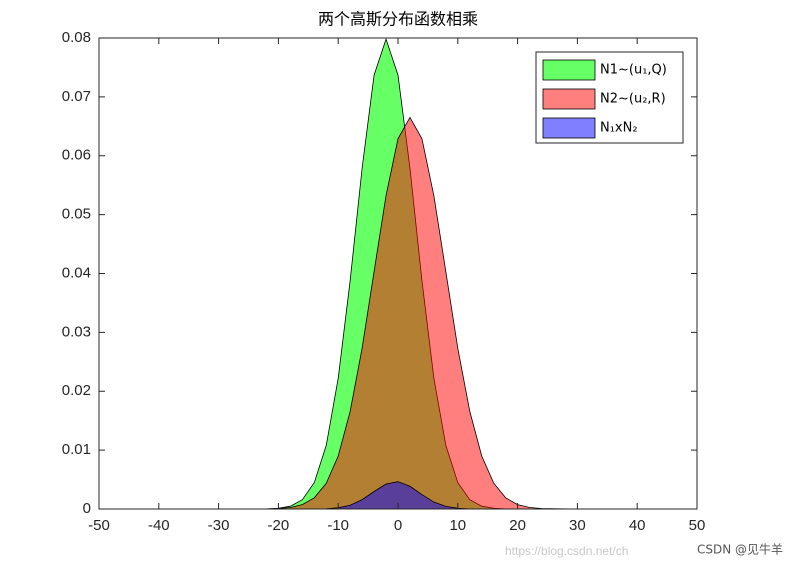  I want to click on x-tick-label: 10, so click(457, 525).